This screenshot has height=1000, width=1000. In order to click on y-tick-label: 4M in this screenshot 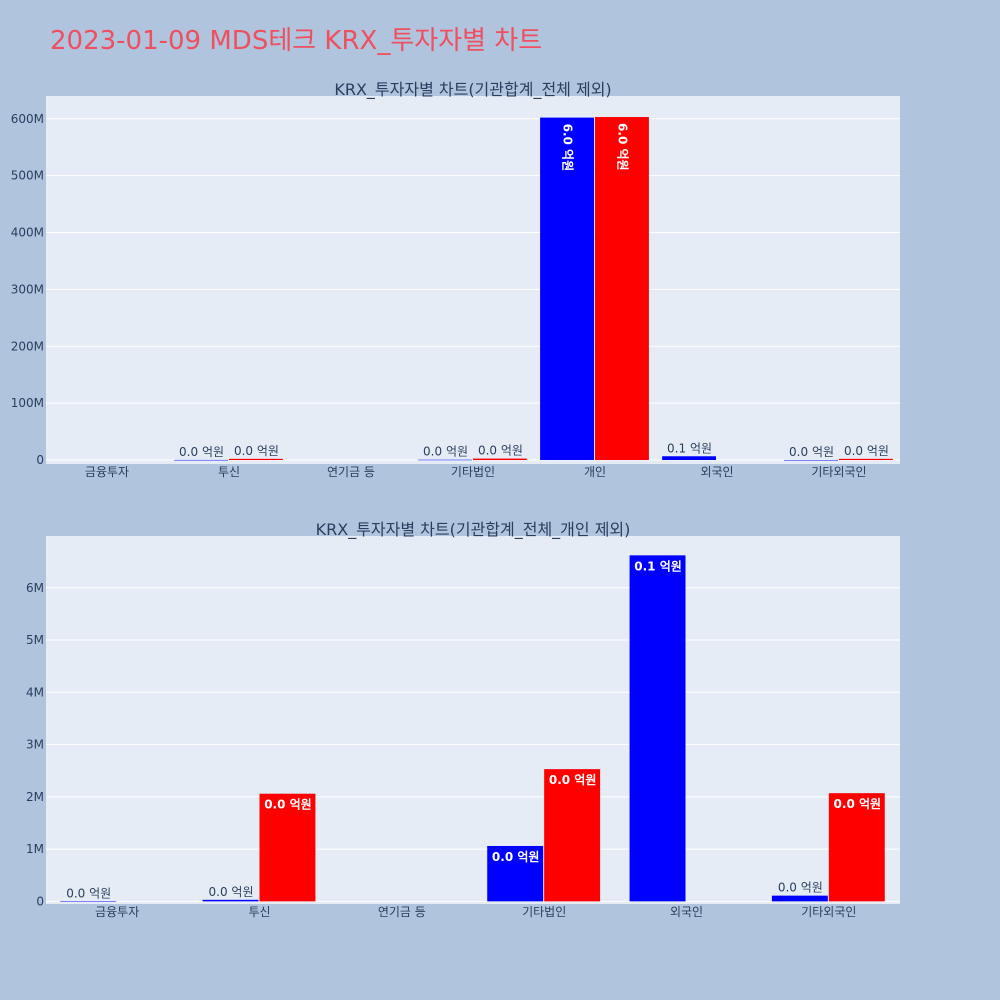, I will do `click(35, 692)`.